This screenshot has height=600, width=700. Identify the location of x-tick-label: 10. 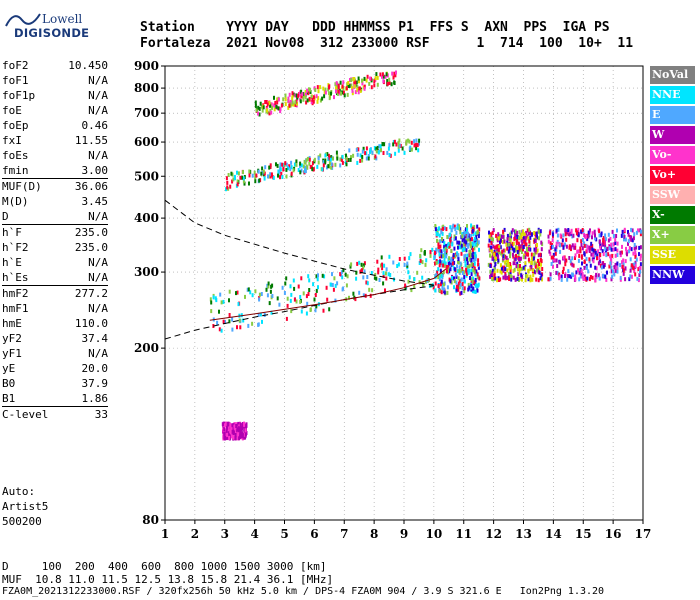
(434, 534).